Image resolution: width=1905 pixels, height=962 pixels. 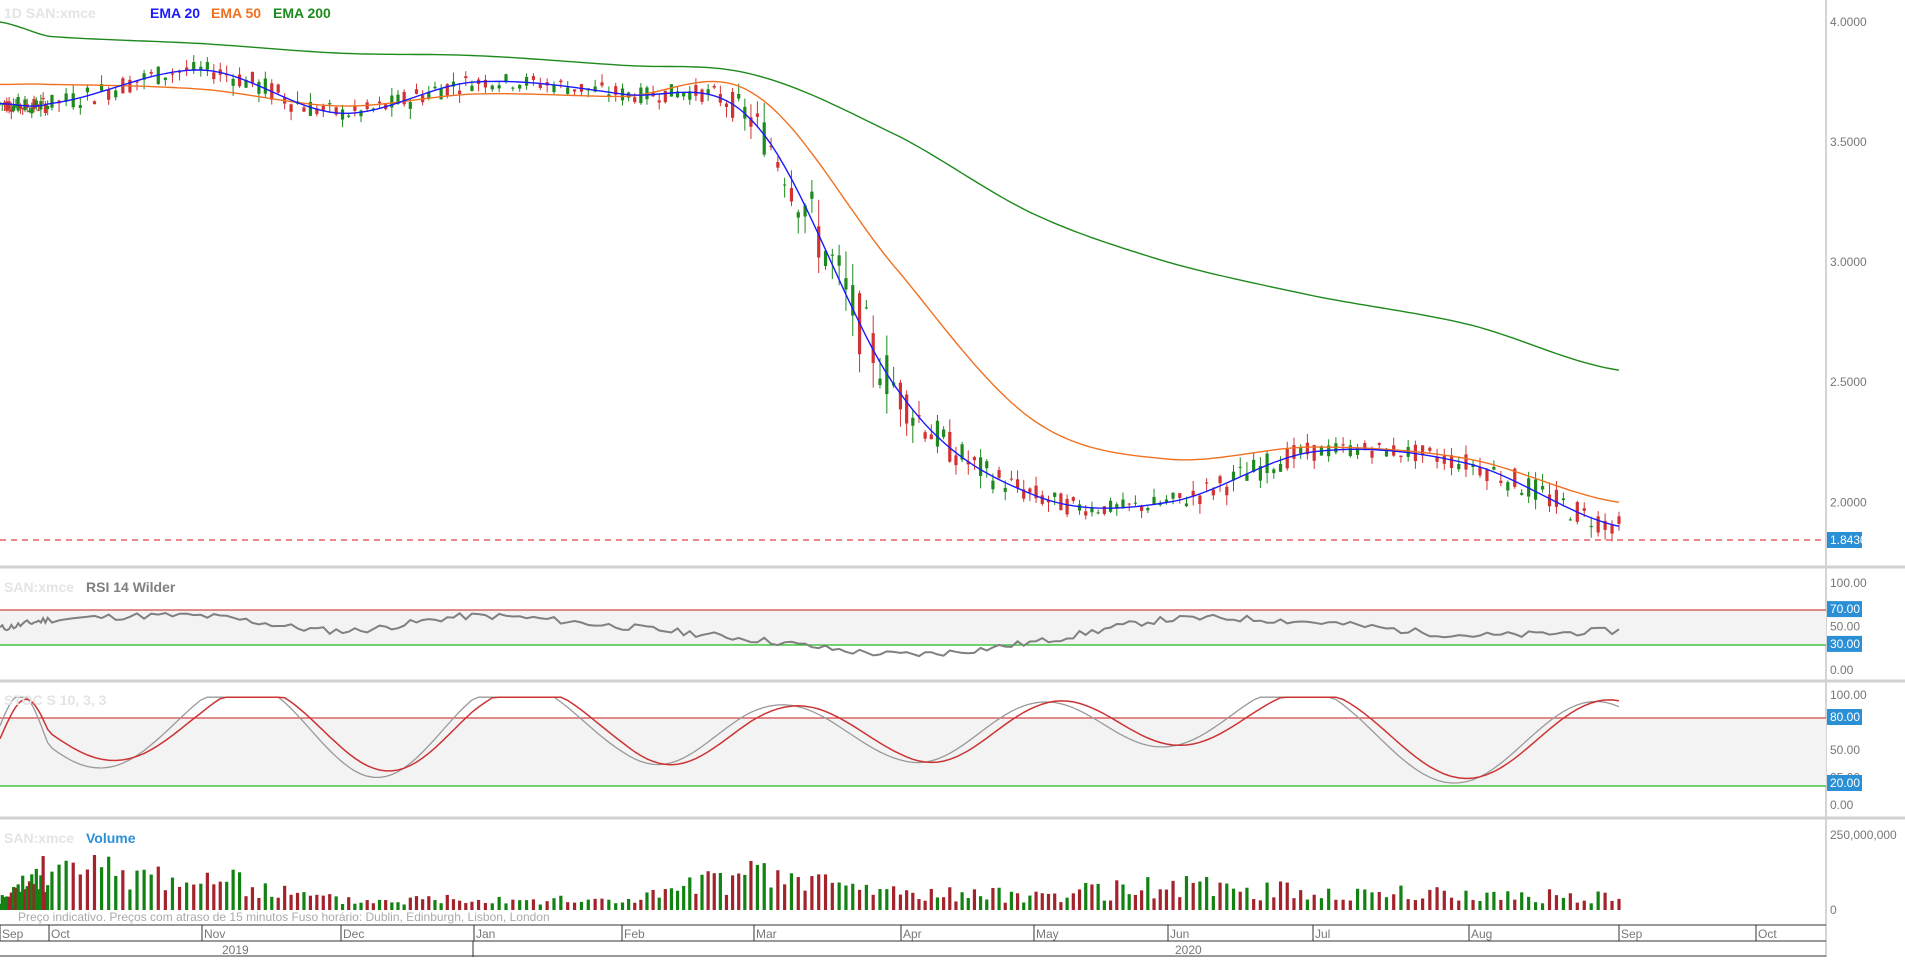 What do you see at coordinates (1848, 262) in the screenshot?
I see `price-tick-label: 3.0000` at bounding box center [1848, 262].